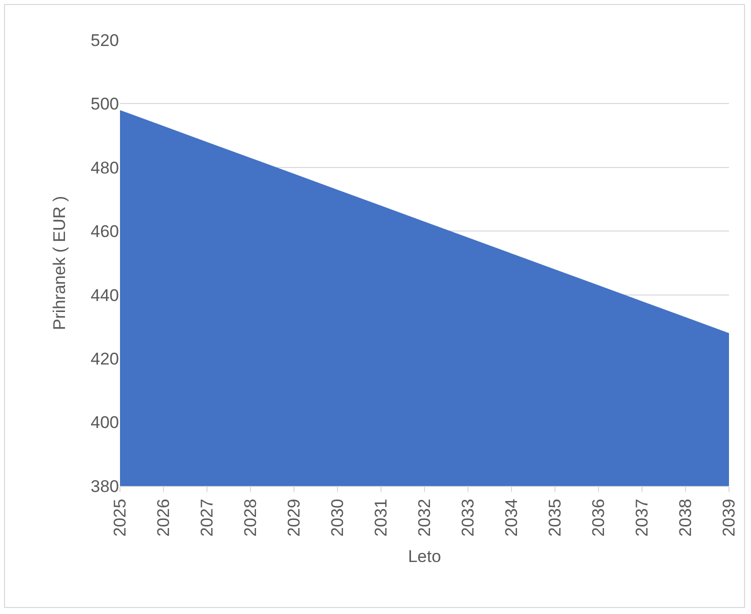 The width and height of the screenshot is (751, 614). What do you see at coordinates (104, 359) in the screenshot?
I see `y-tick-label: 420` at bounding box center [104, 359].